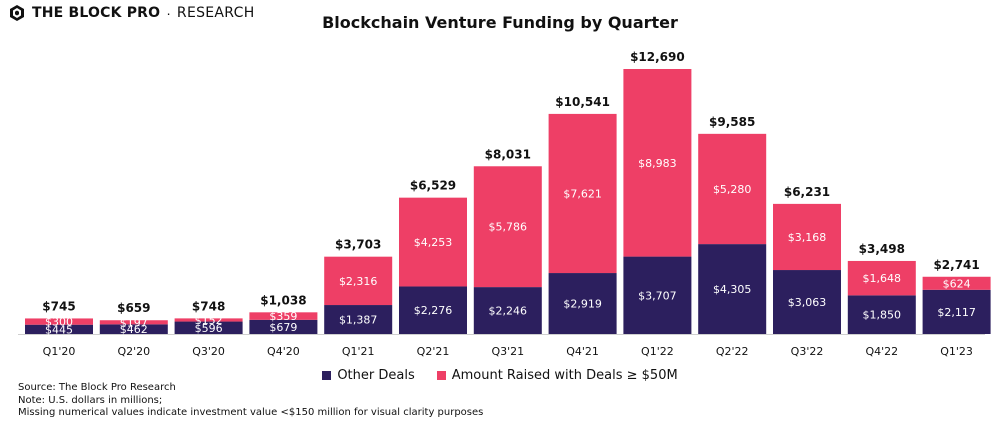  What do you see at coordinates (500, 22) in the screenshot?
I see `chart-title: Blockchain Venture Funding by Quarter` at bounding box center [500, 22].